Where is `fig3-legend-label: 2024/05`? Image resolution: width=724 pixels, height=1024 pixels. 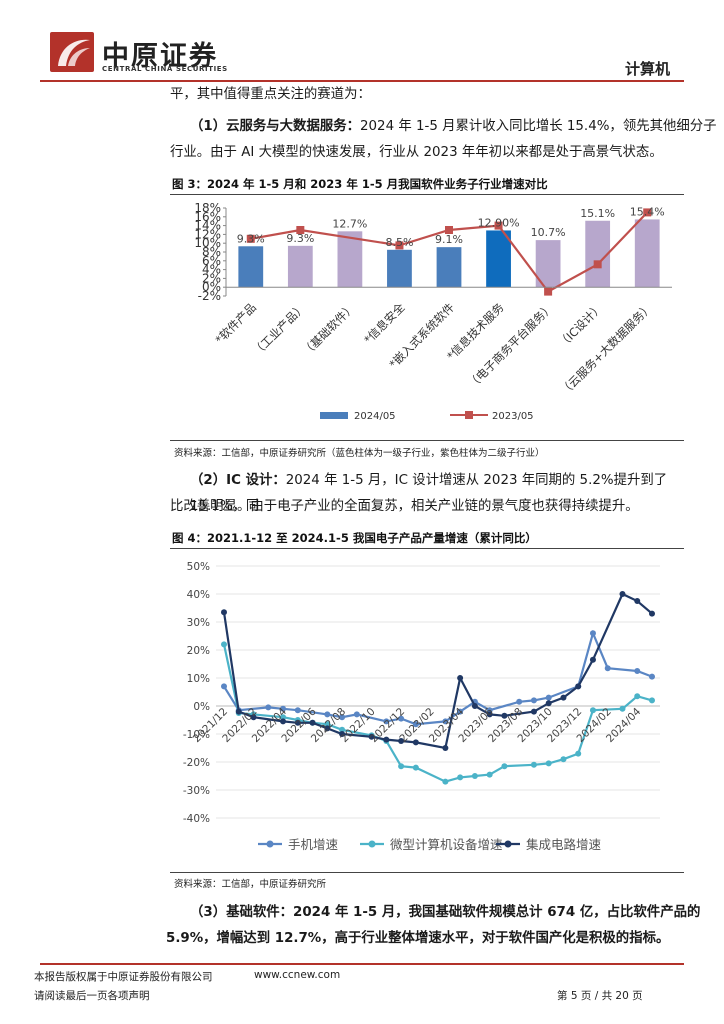
fig3-legend-label: 2024/05 is located at coordinates (375, 416).